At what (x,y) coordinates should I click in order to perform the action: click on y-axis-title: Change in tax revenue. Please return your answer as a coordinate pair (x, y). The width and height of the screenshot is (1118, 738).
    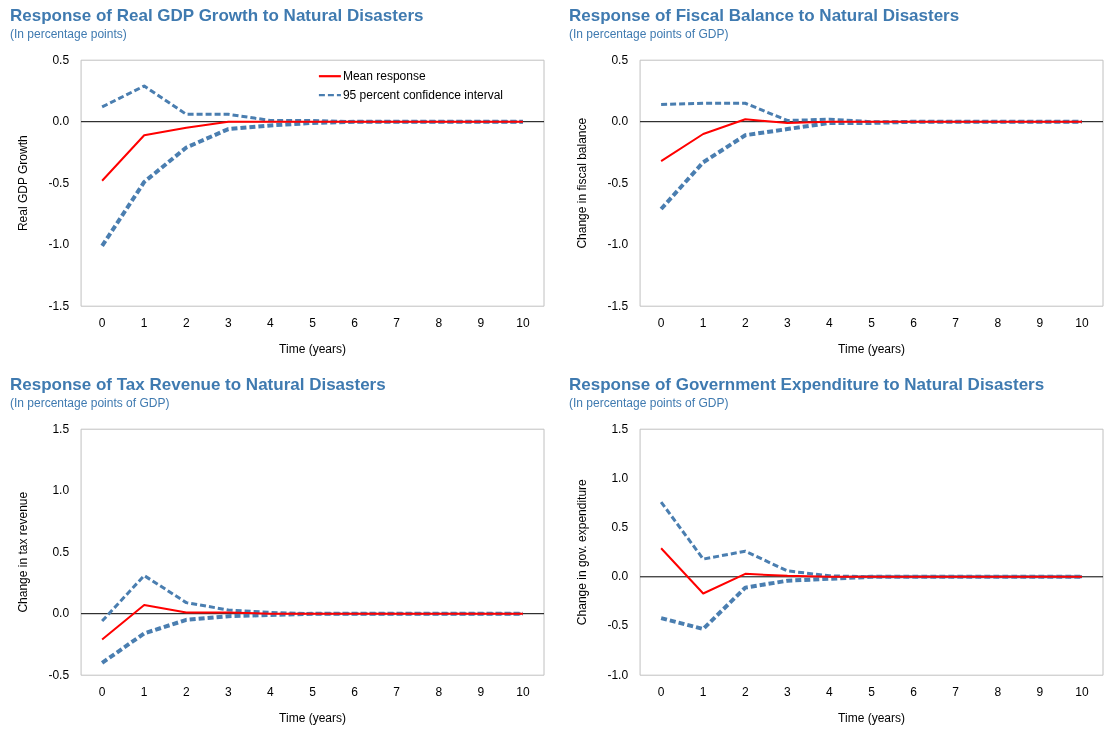
    Looking at the image, I should click on (22, 552).